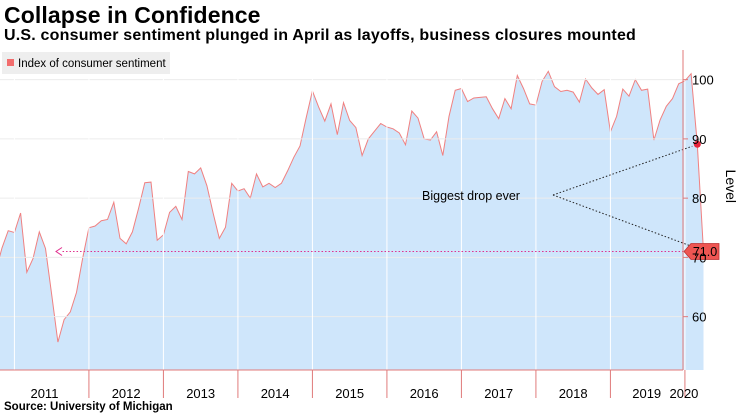 This screenshot has width=740, height=416. I want to click on x-tick-label-2013: 2013, so click(200, 393).